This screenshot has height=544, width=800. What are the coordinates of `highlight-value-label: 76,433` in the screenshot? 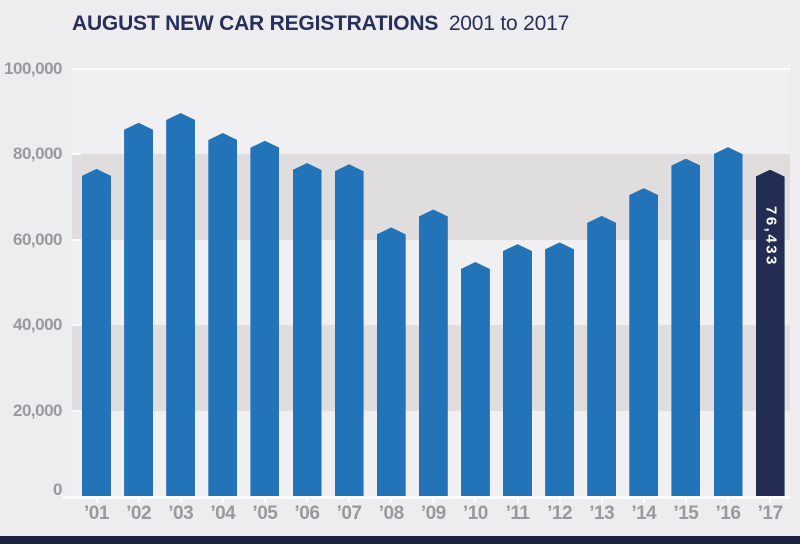 It's located at (771, 236).